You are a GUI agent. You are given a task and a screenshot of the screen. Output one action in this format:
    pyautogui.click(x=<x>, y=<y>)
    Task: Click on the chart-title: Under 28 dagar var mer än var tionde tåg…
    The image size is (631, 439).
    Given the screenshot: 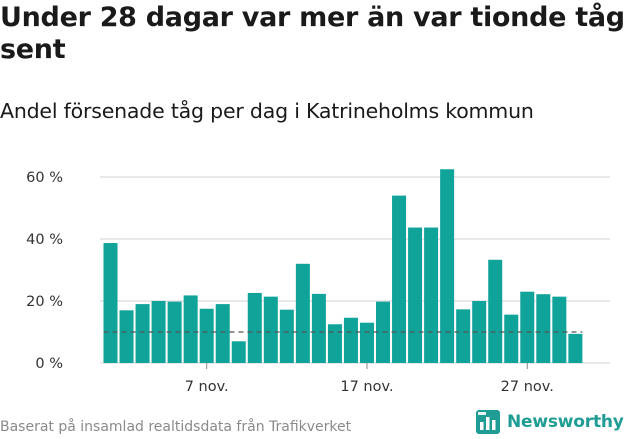 What is the action you would take?
    pyautogui.click(x=312, y=33)
    